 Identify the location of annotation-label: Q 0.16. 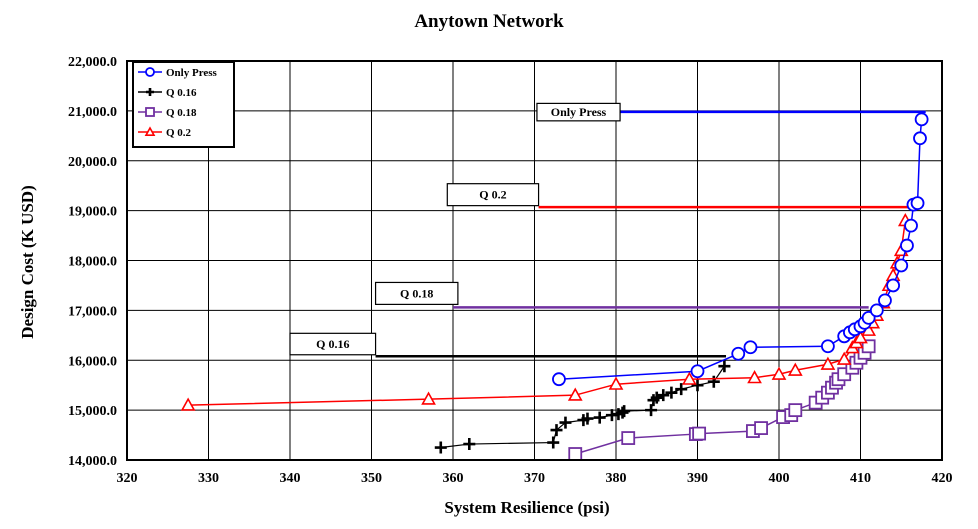
(332, 344).